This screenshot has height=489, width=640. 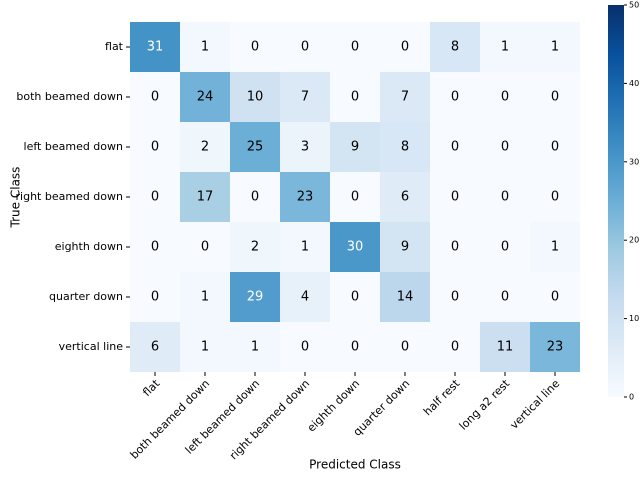 What do you see at coordinates (616, 201) in the screenshot?
I see `colorbar` at bounding box center [616, 201].